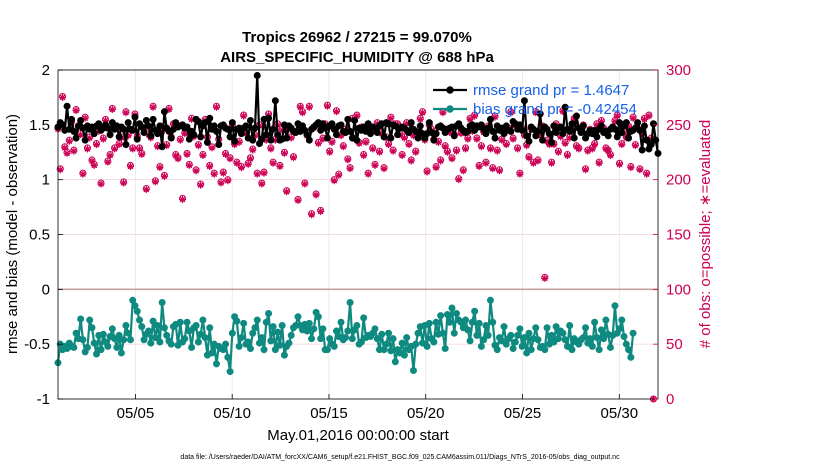 The height and width of the screenshot is (470, 830). What do you see at coordinates (674, 344) in the screenshot?
I see `right-tick-label-1: 50` at bounding box center [674, 344].